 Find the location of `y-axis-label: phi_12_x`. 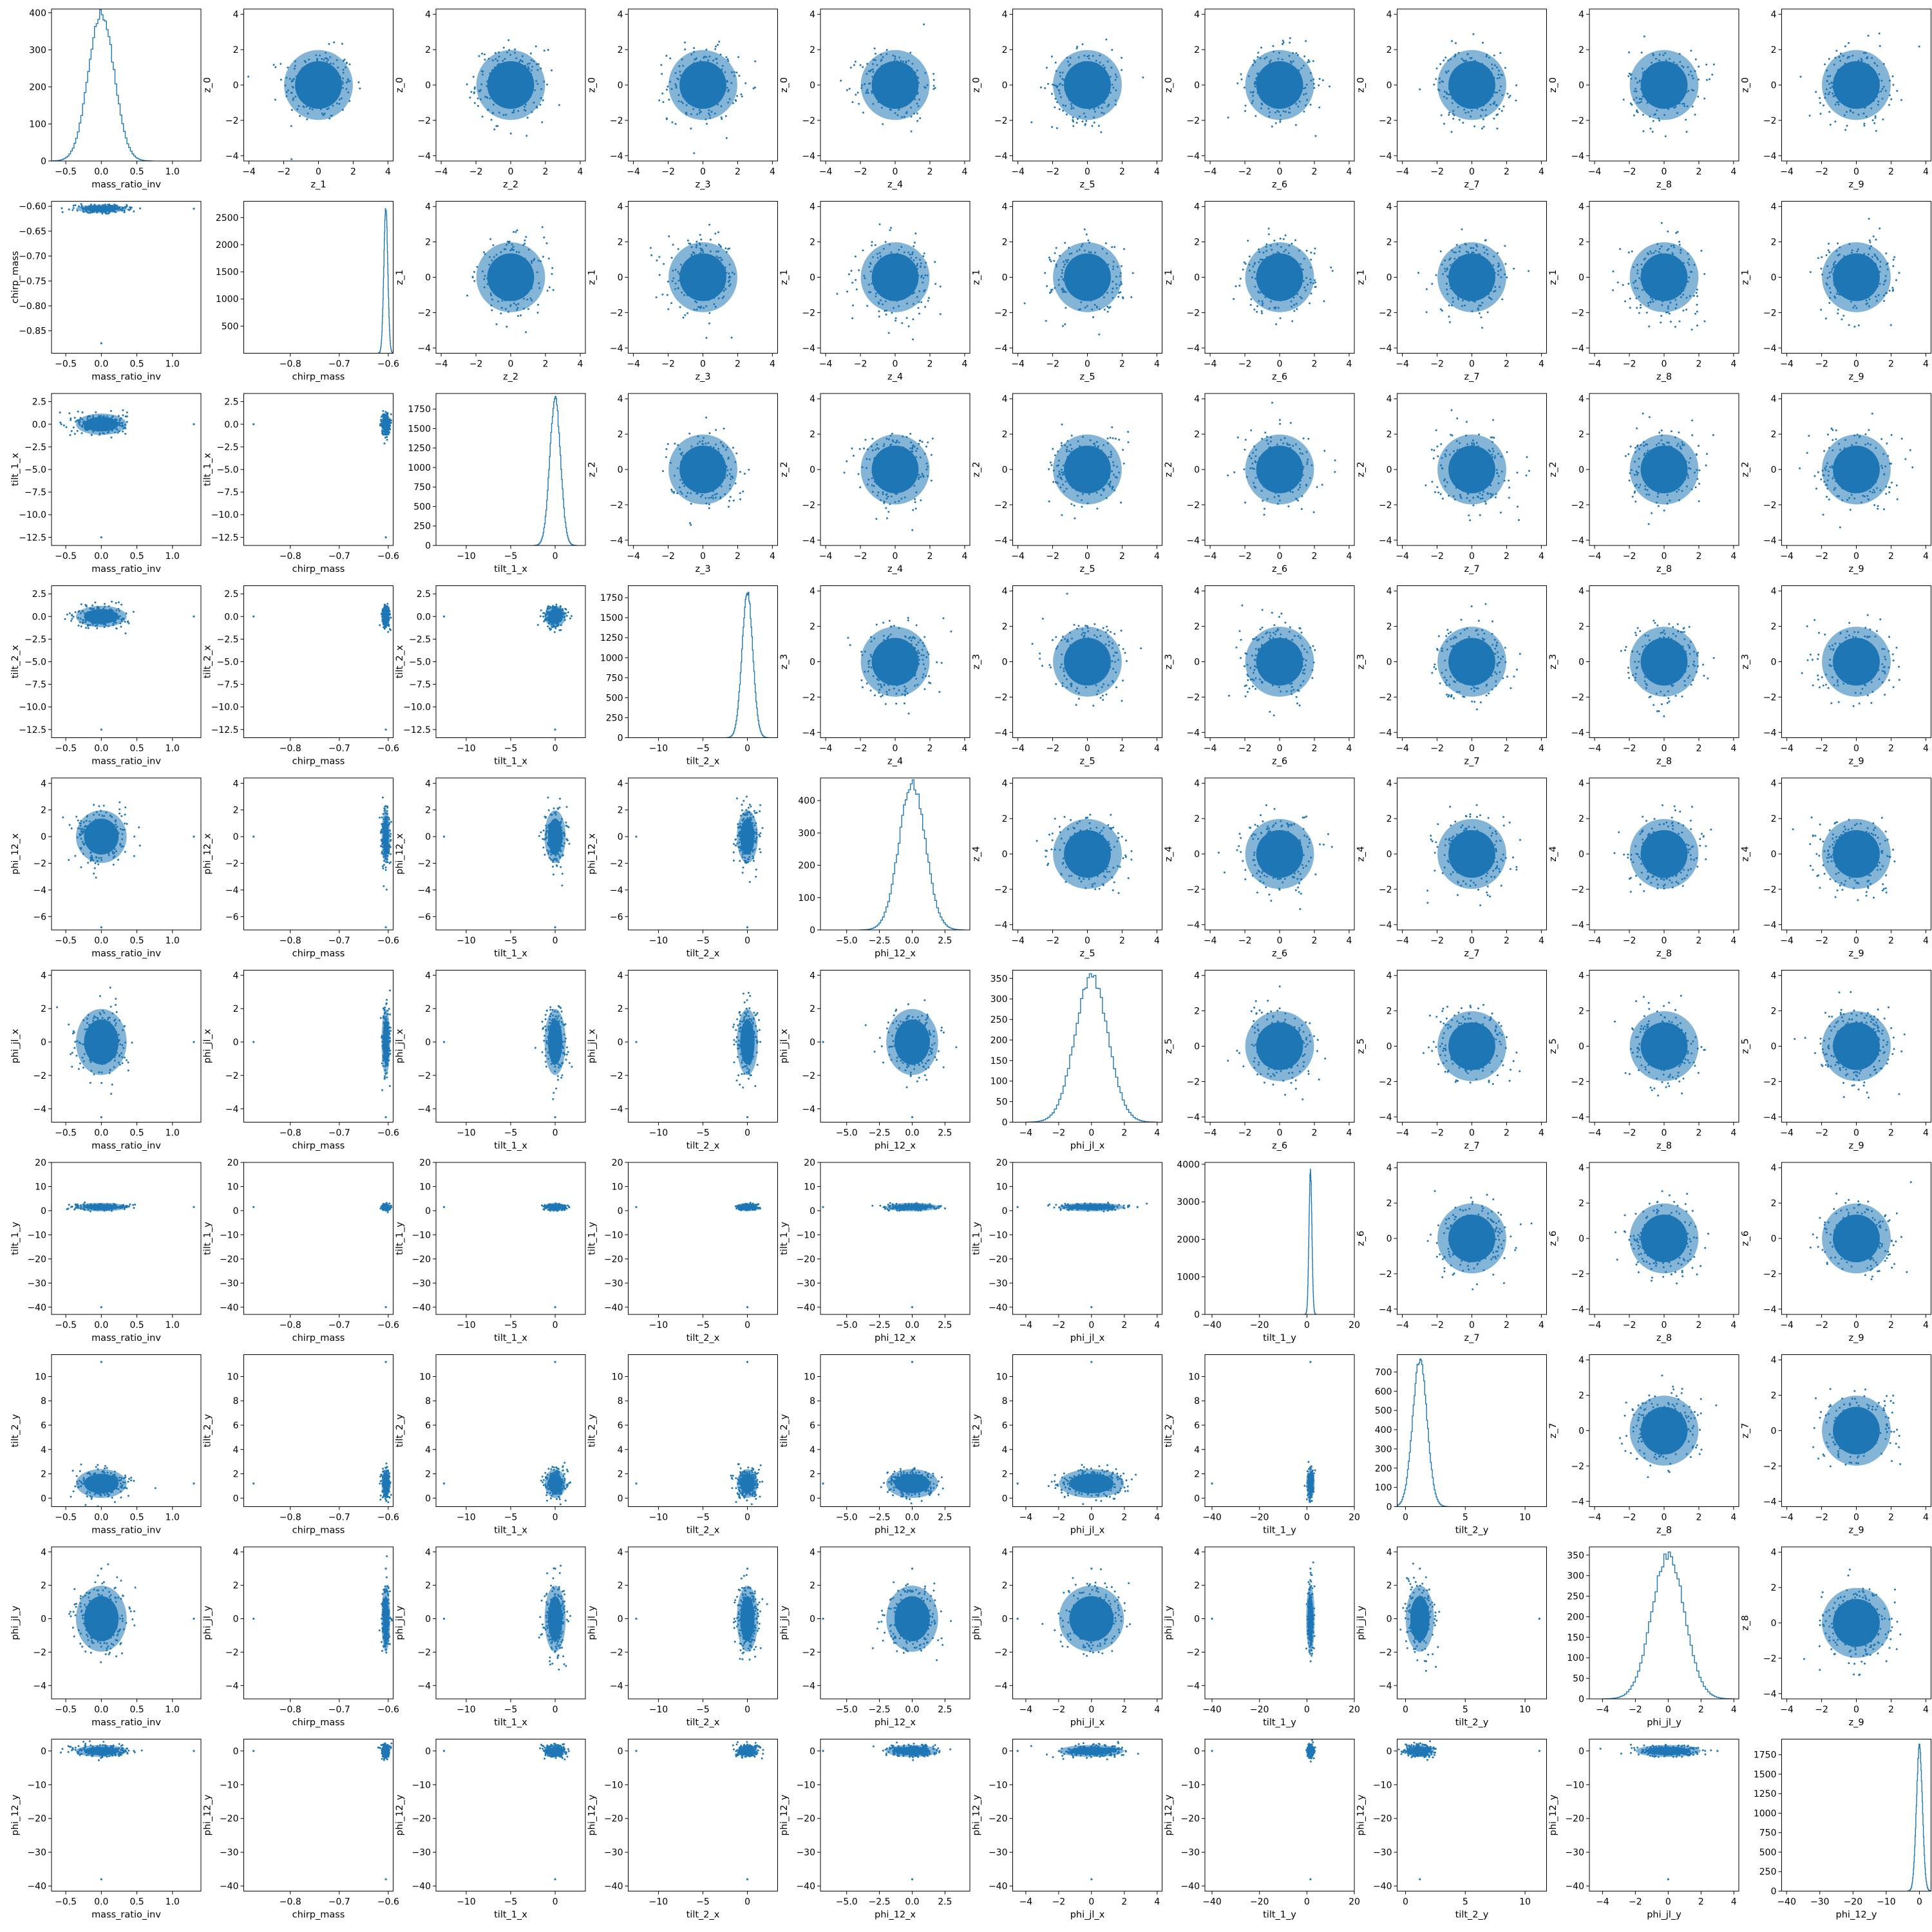

y-axis-label: phi_12_x is located at coordinates (15, 854).